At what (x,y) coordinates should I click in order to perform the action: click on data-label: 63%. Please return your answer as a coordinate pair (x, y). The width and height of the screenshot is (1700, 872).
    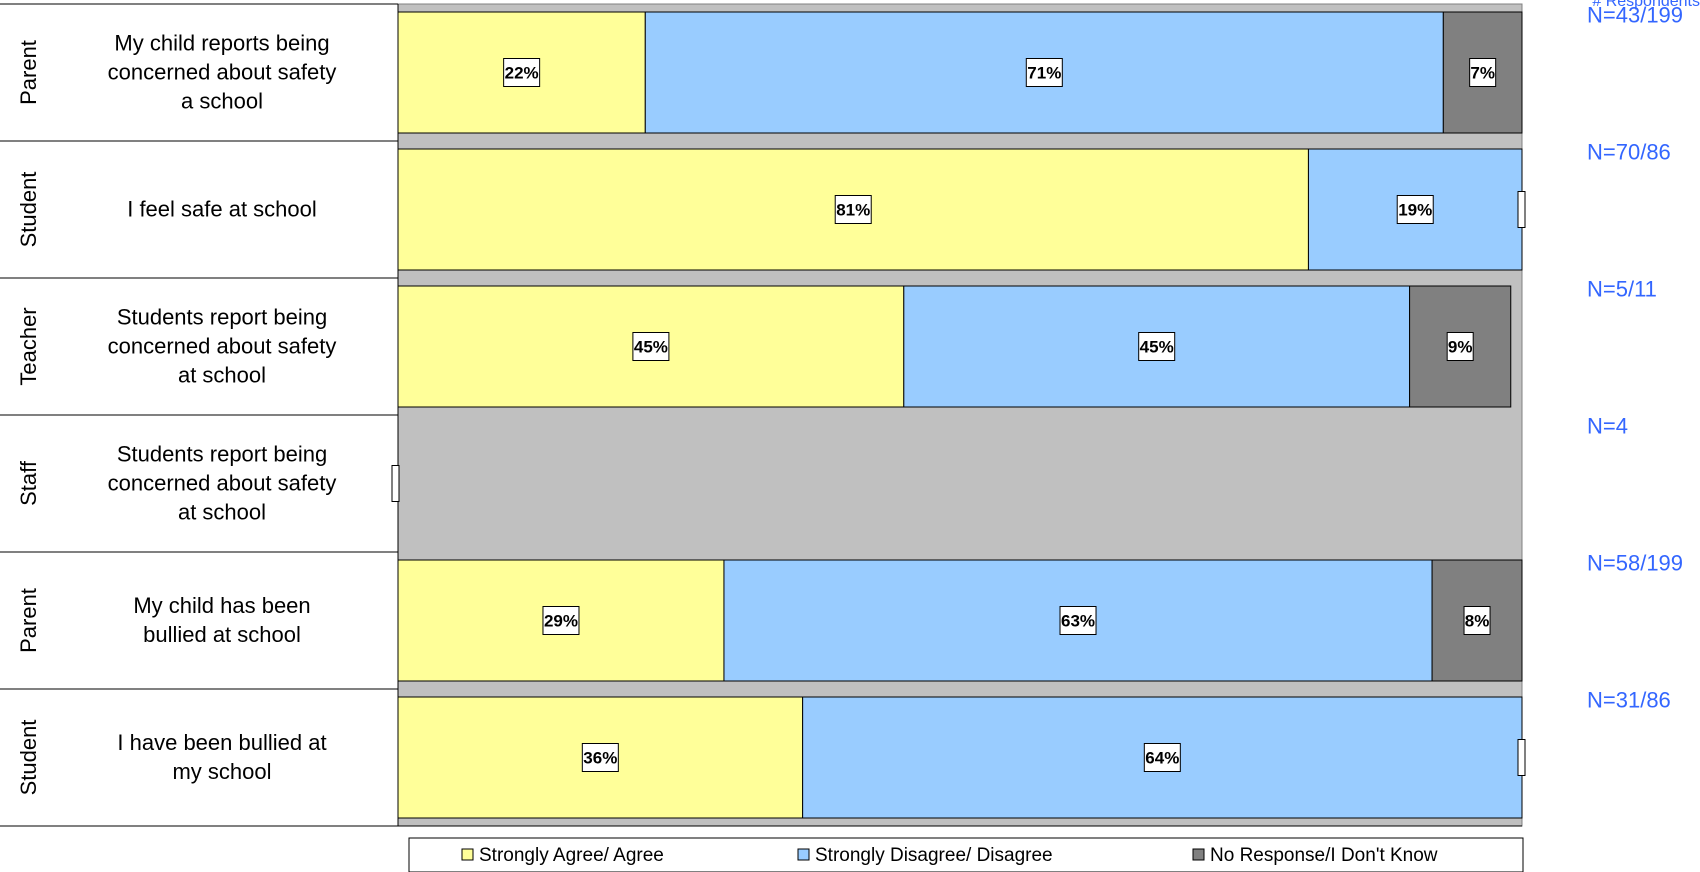
    Looking at the image, I should click on (1078, 621).